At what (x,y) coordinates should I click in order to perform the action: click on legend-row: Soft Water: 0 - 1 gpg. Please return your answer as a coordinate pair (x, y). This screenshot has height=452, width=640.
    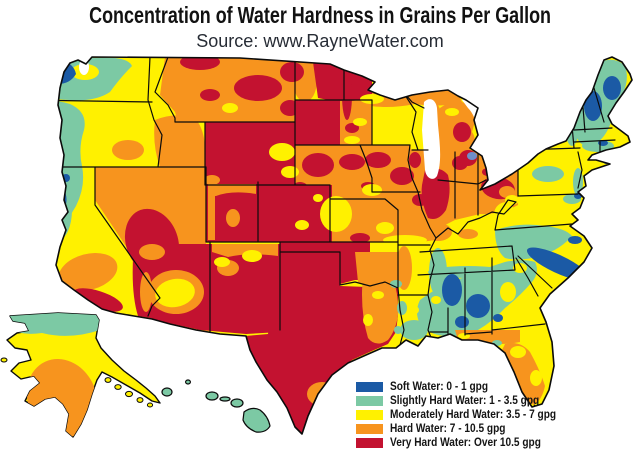
    Looking at the image, I should click on (467, 386).